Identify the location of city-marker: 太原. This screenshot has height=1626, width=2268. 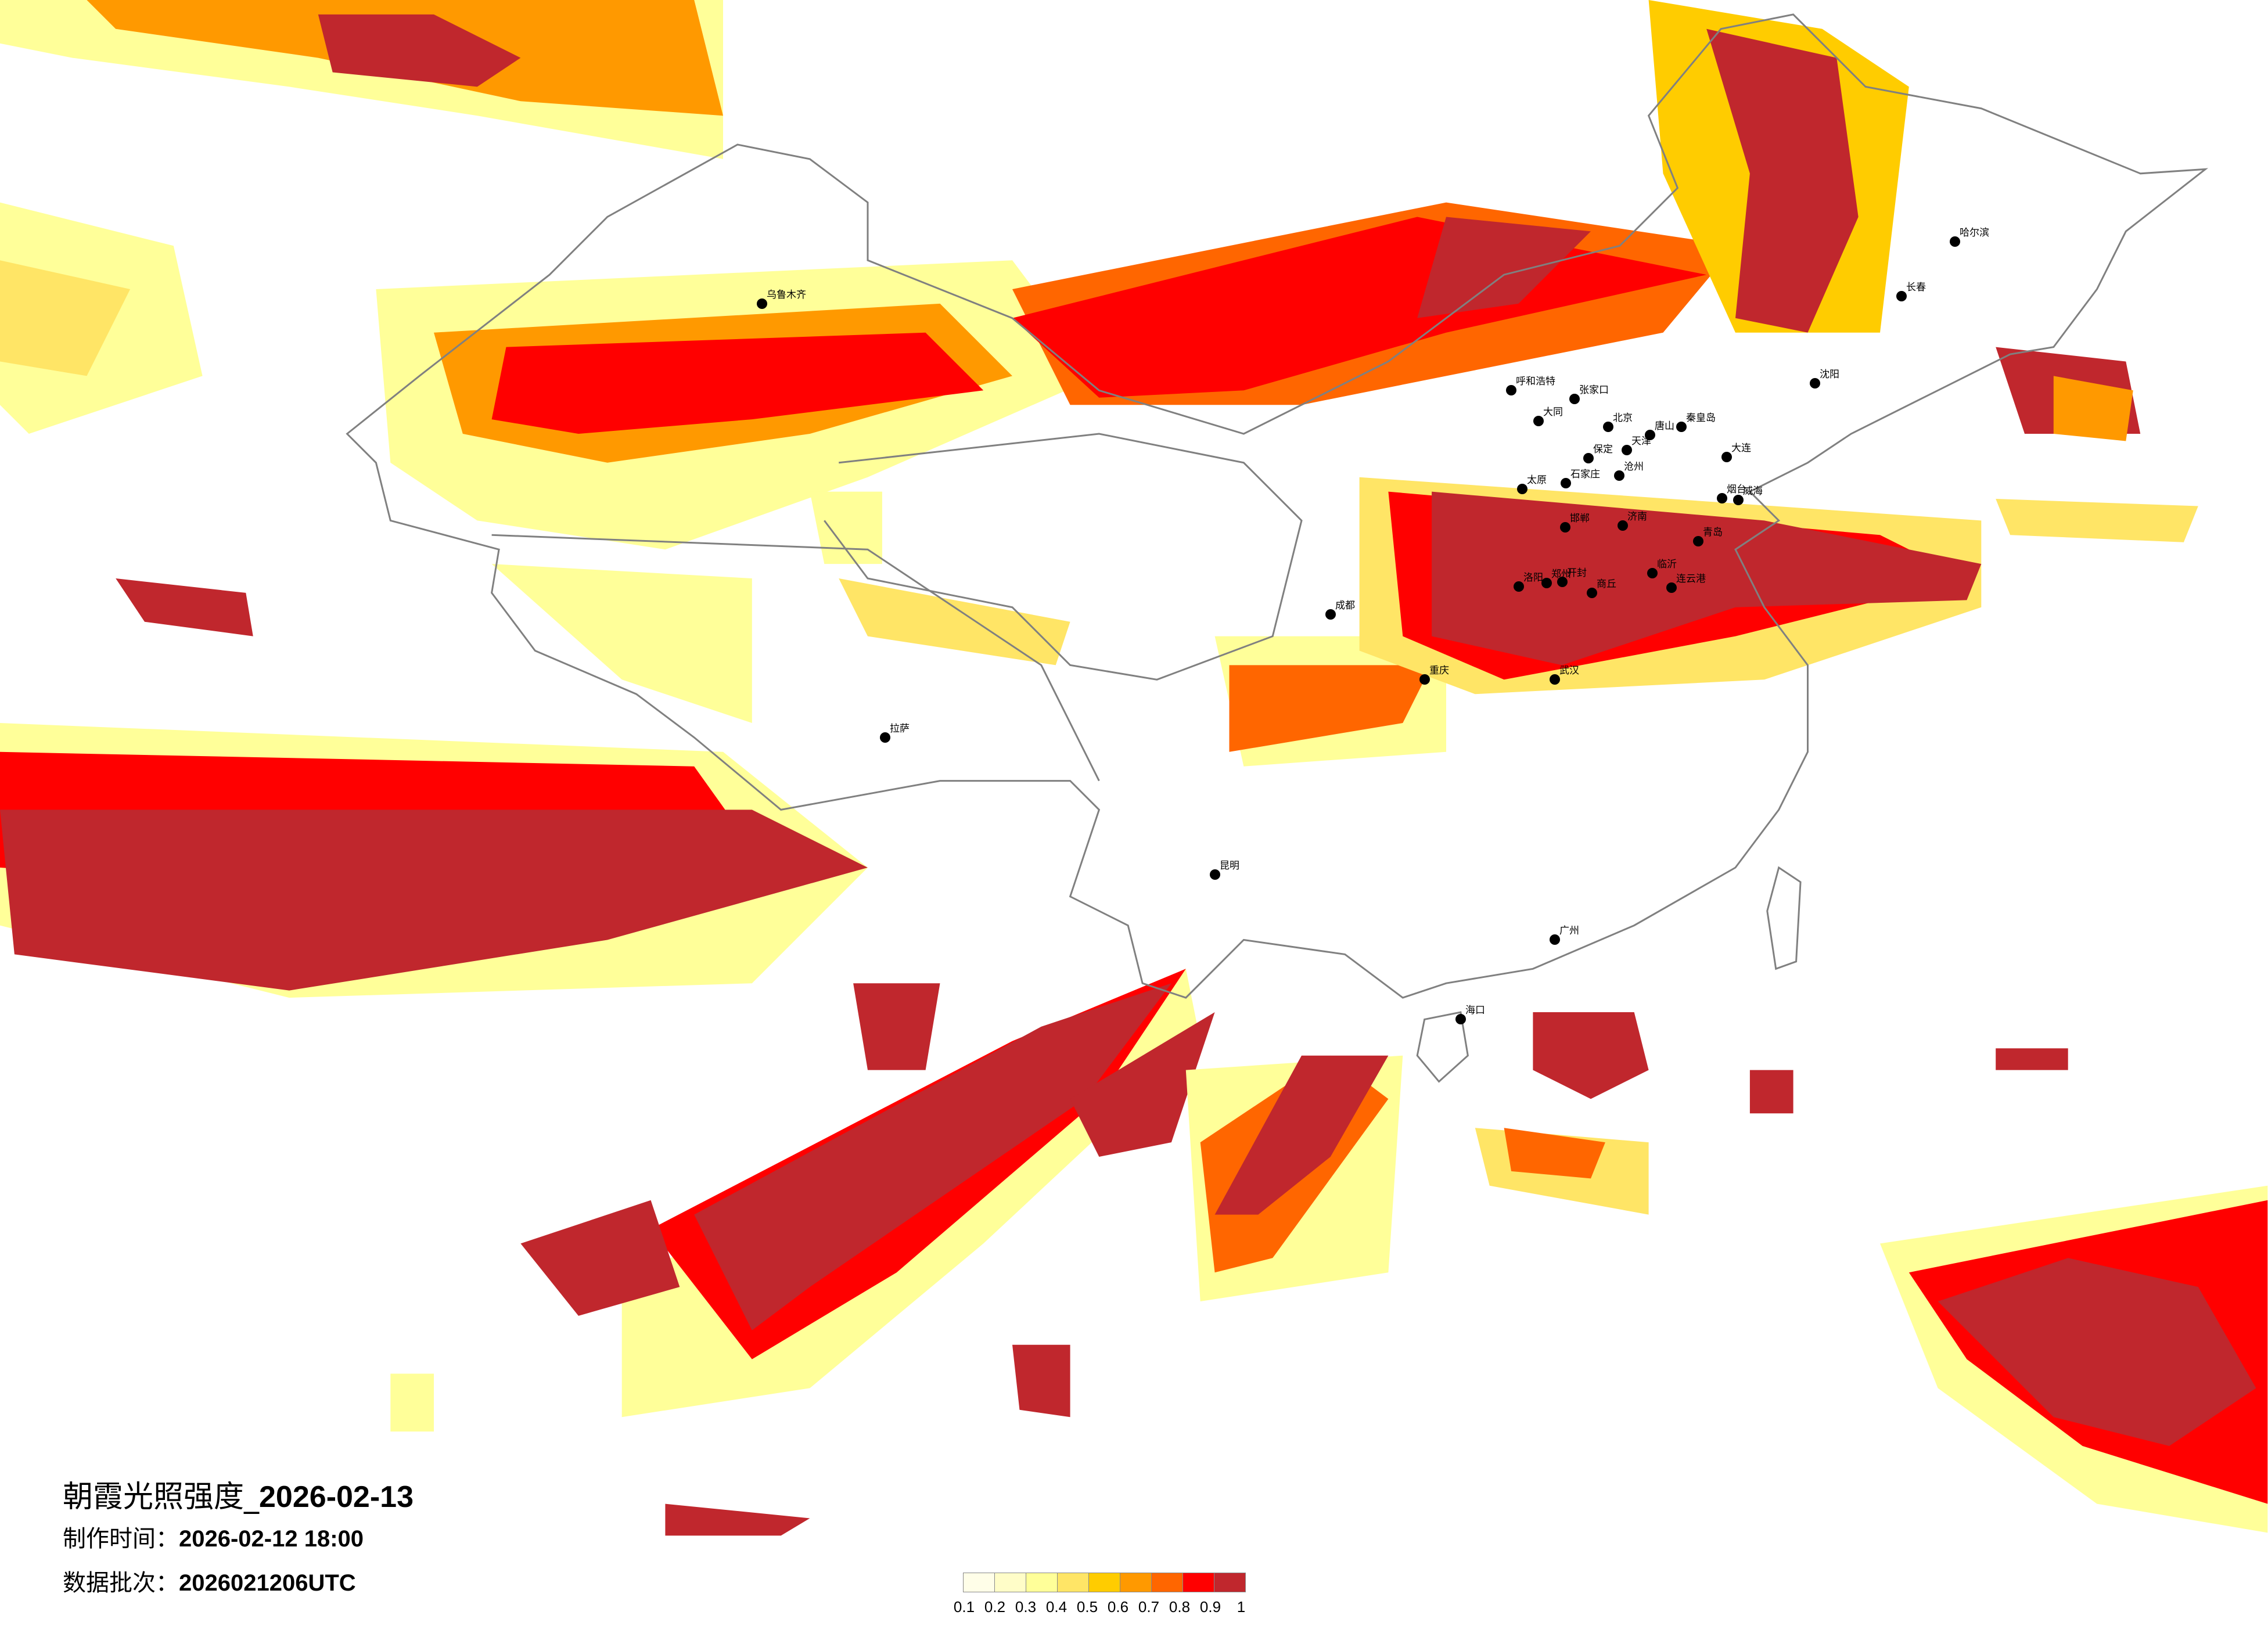
(1532, 484).